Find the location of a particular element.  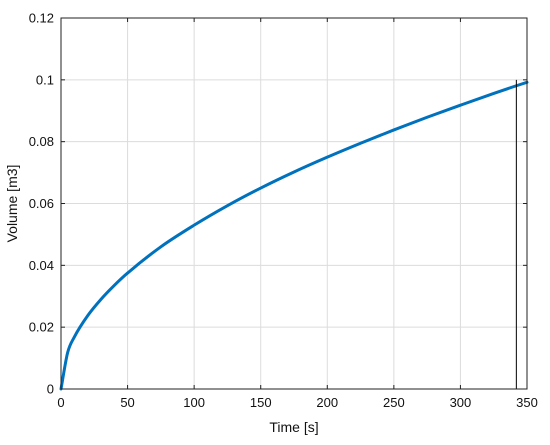

x-tick-label: 200 is located at coordinates (327, 402).